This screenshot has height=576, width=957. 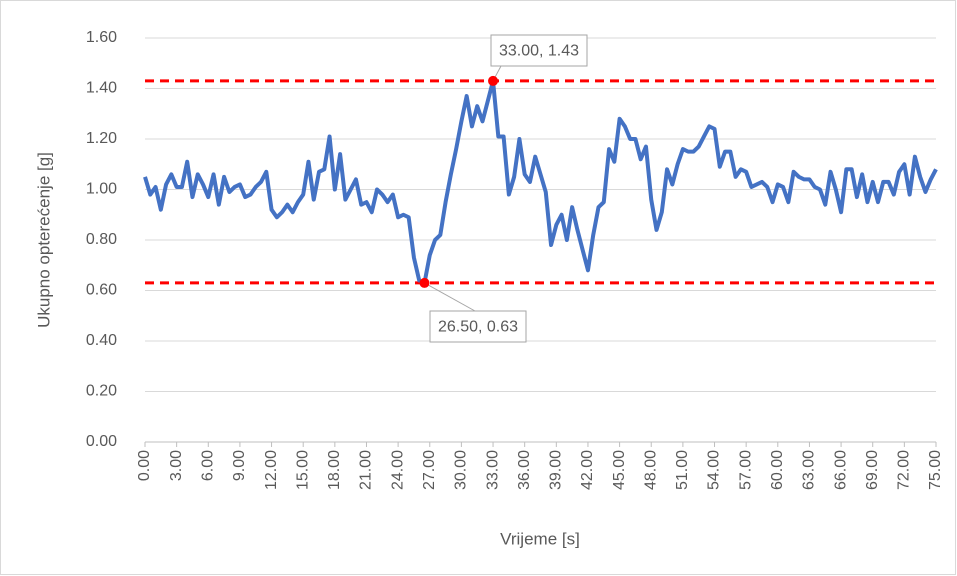 What do you see at coordinates (366, 470) in the screenshot?
I see `x-tick-label: 21.00` at bounding box center [366, 470].